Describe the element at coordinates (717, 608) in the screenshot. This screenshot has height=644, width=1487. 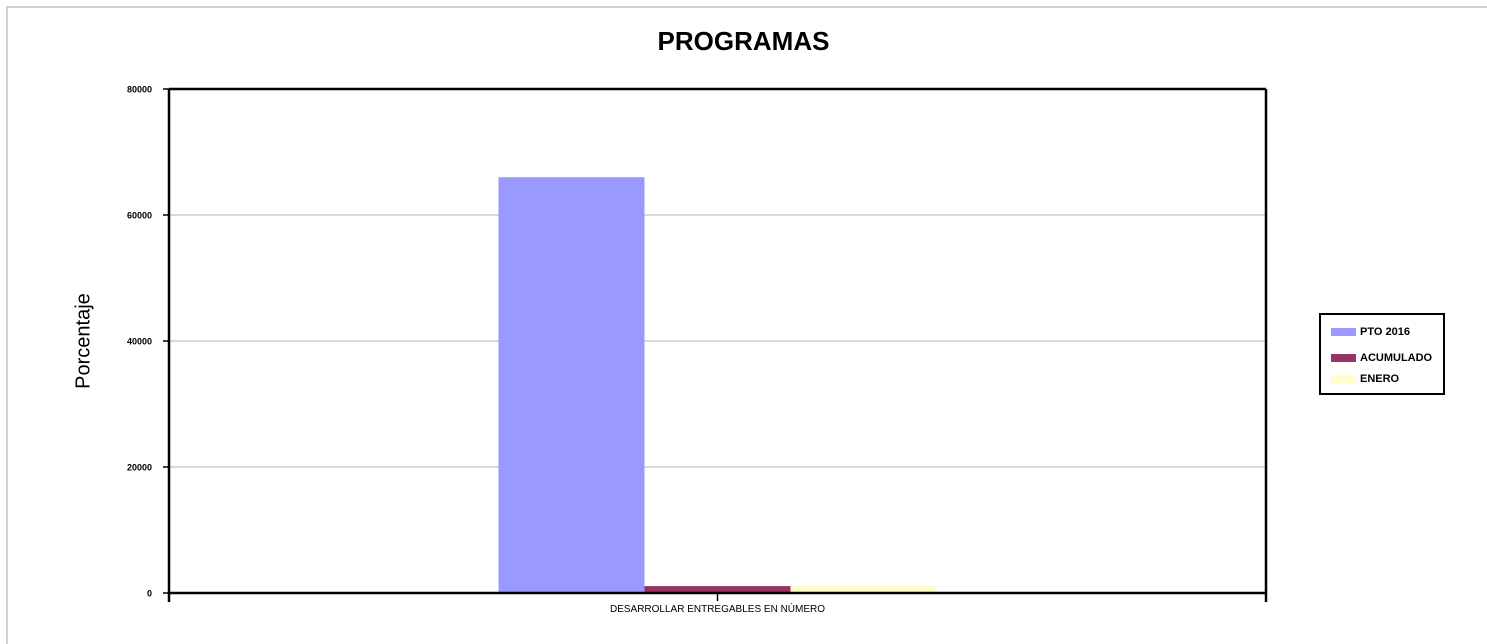
I see `x-tick-label: DESARROLLAR ENTREGABLES EN NÚMERO` at that location.